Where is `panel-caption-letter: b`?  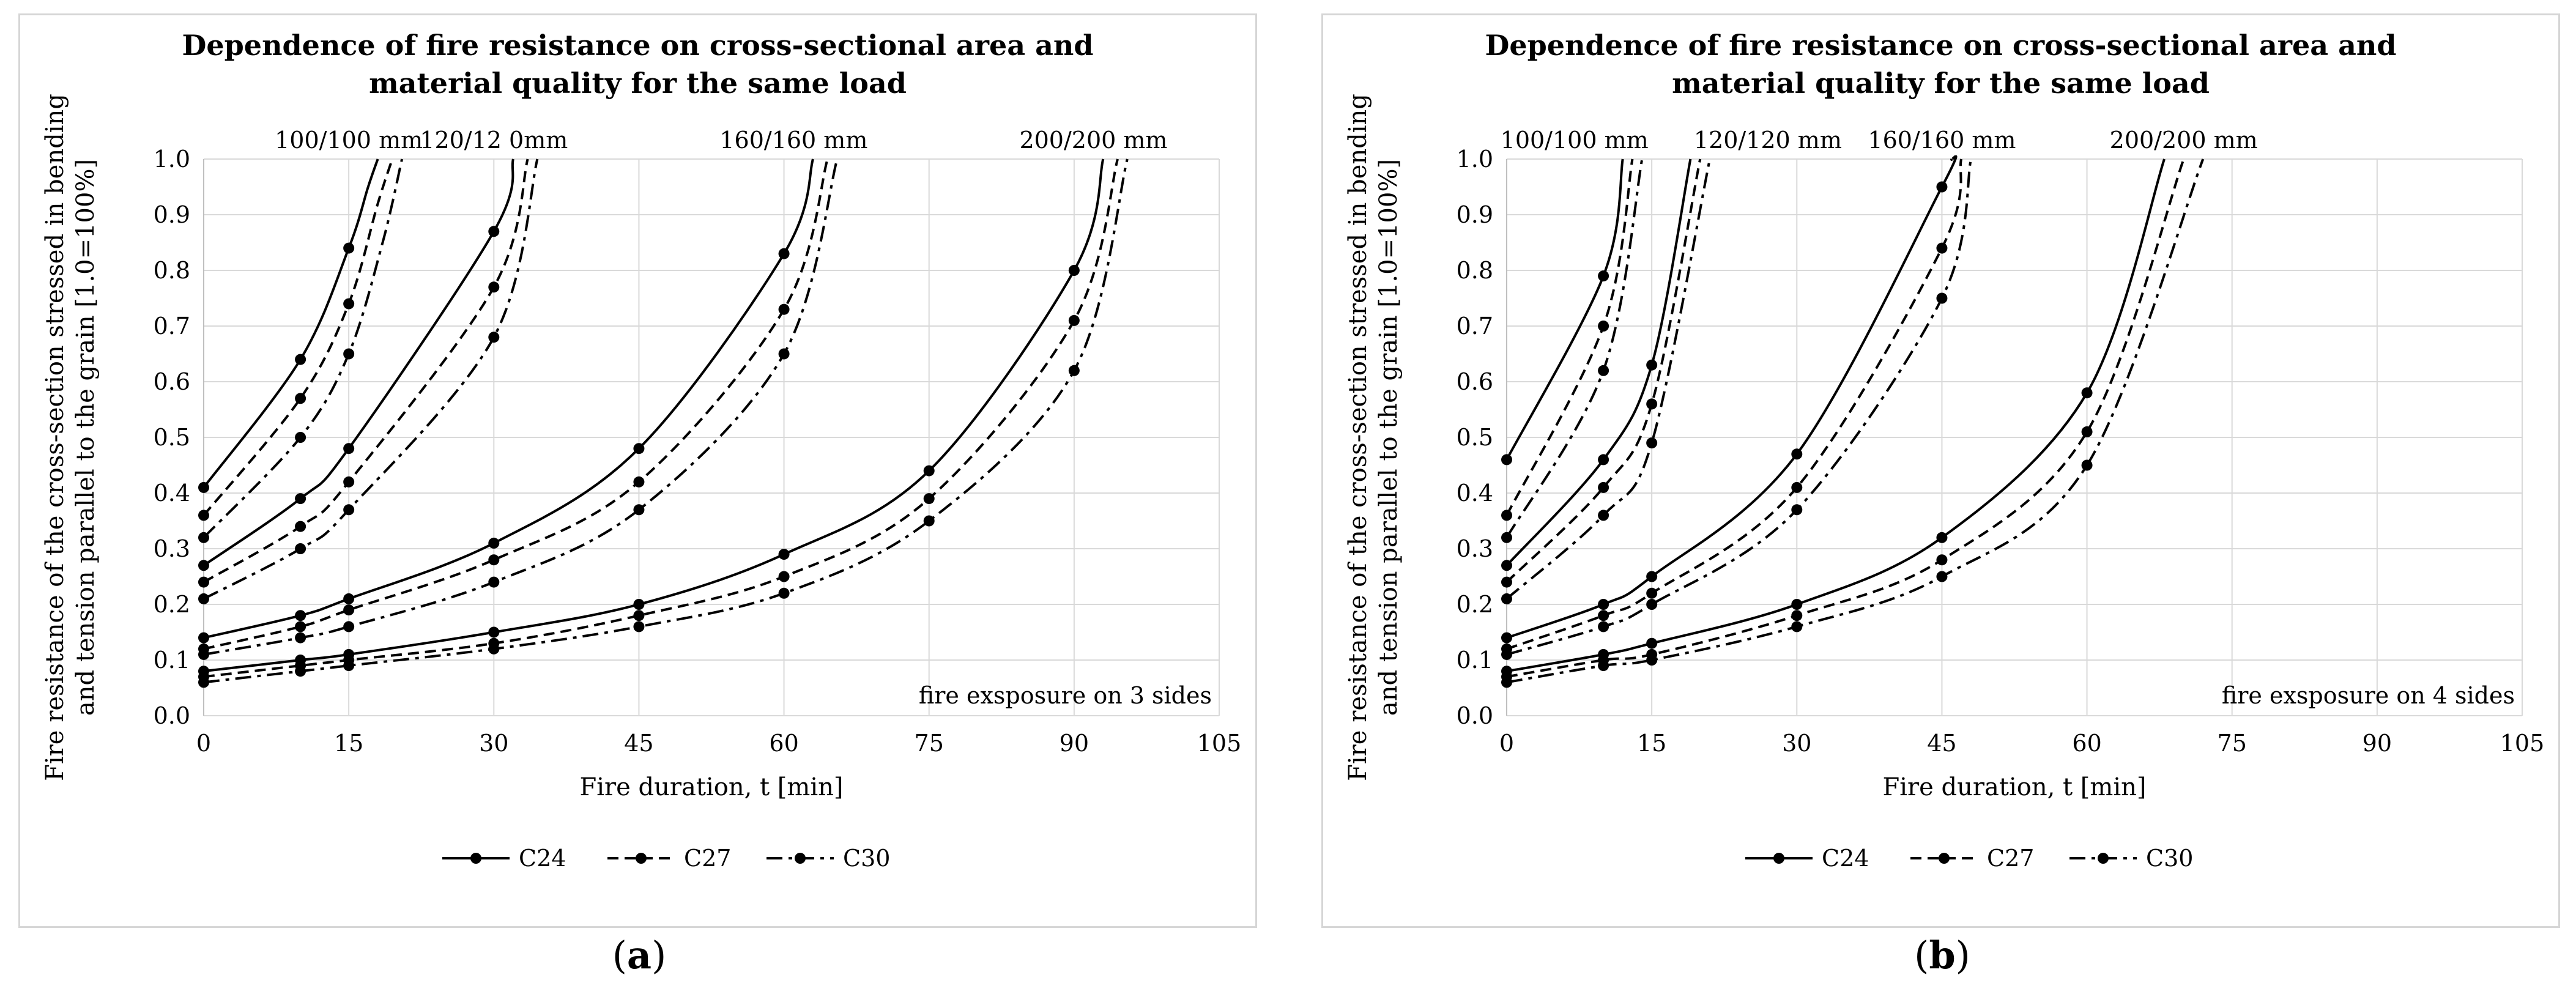 panel-caption-letter: b is located at coordinates (1942, 955).